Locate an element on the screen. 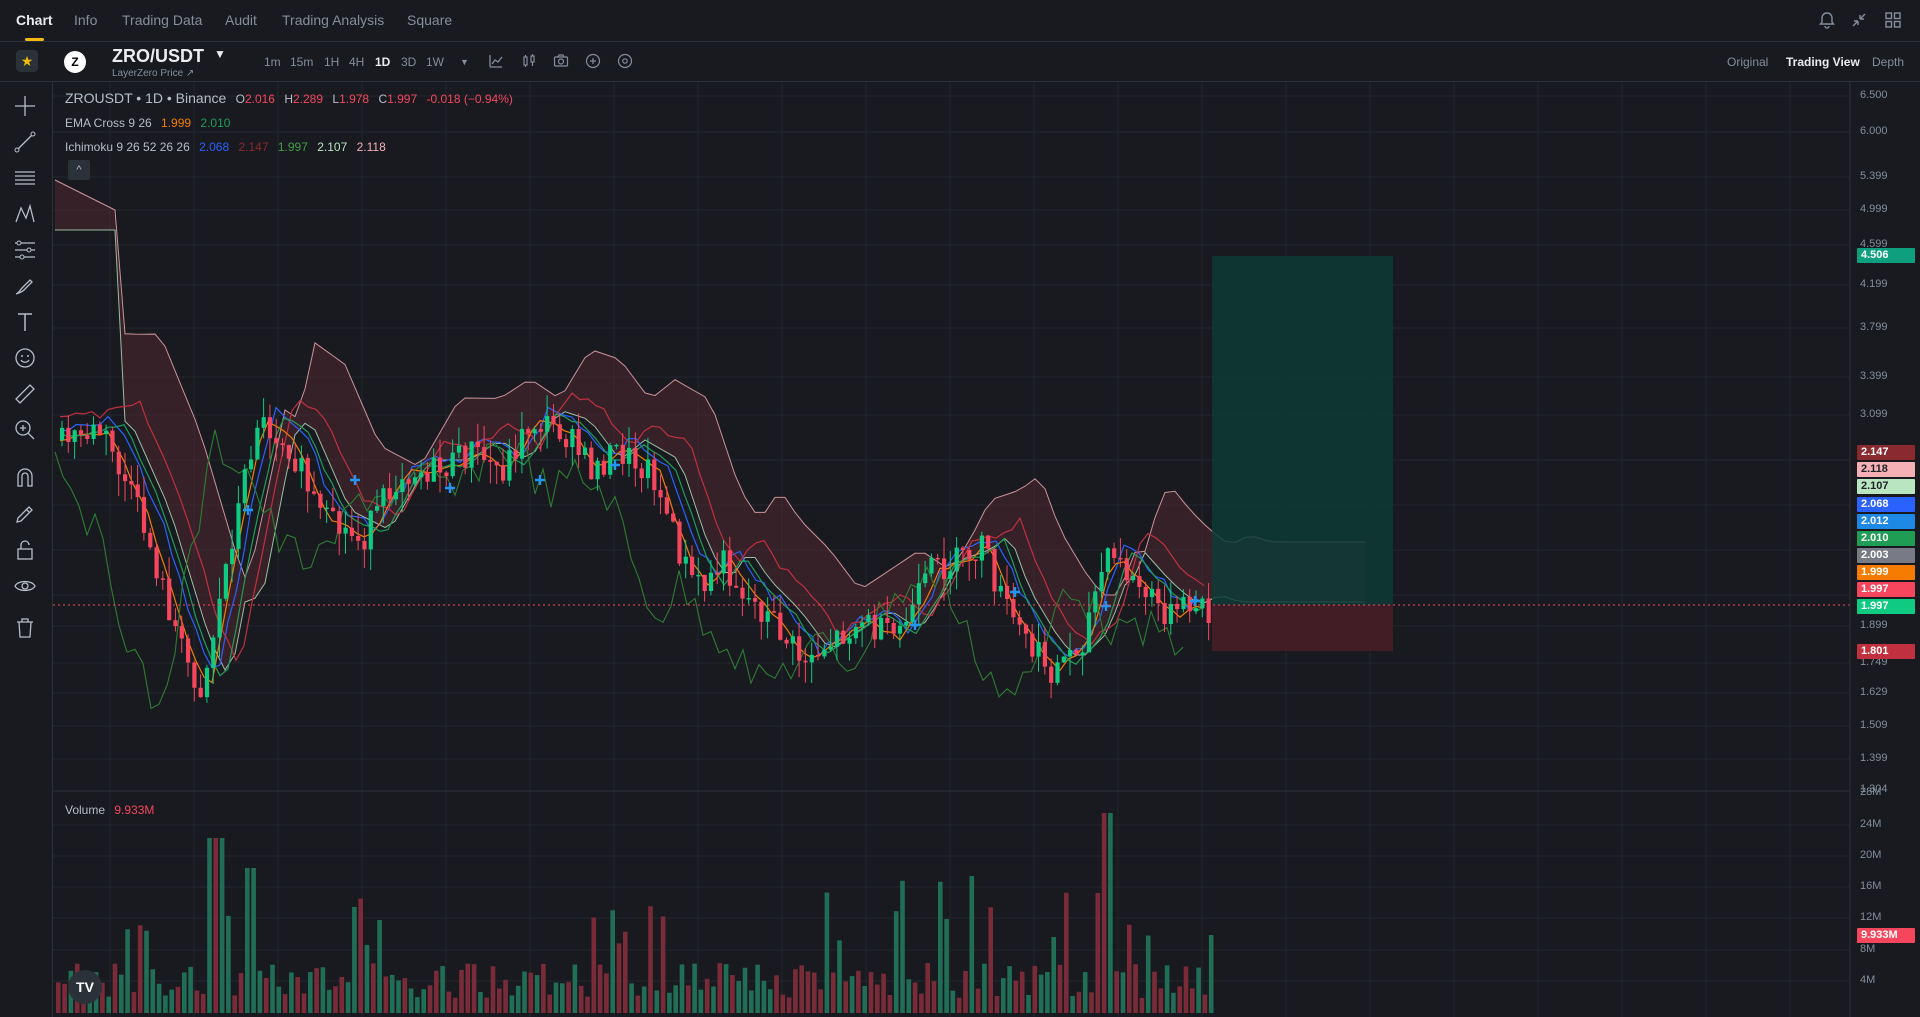  measure-tools-icon is located at coordinates (25, 250).